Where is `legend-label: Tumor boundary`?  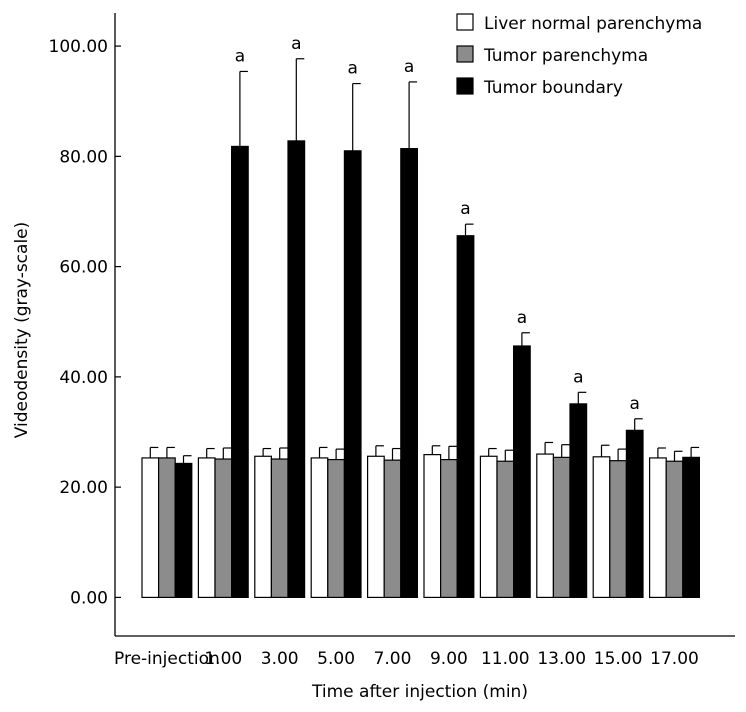 legend-label: Tumor boundary is located at coordinates (553, 88).